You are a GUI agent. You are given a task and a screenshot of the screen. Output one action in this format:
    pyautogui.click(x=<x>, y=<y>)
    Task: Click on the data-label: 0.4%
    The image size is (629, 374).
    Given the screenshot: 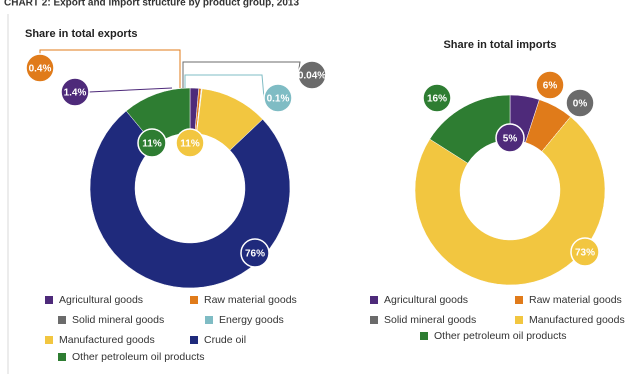 What is the action you would take?
    pyautogui.click(x=40, y=69)
    